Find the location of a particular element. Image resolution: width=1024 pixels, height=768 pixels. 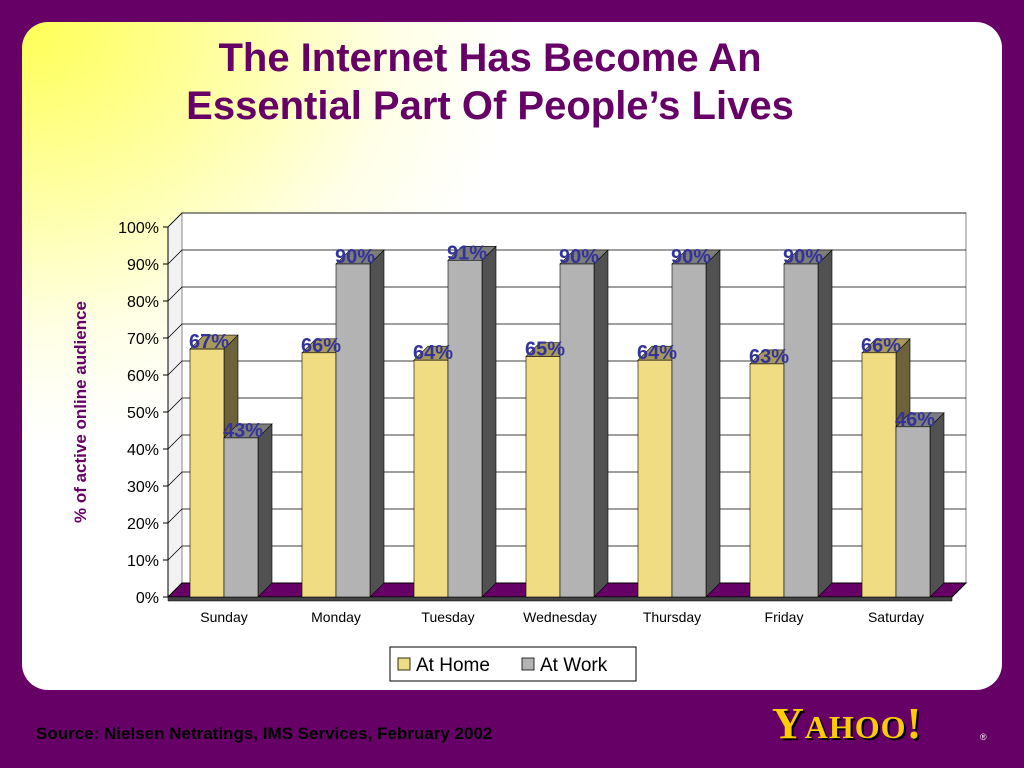

x-tick-label: Wednesday is located at coordinates (560, 617).